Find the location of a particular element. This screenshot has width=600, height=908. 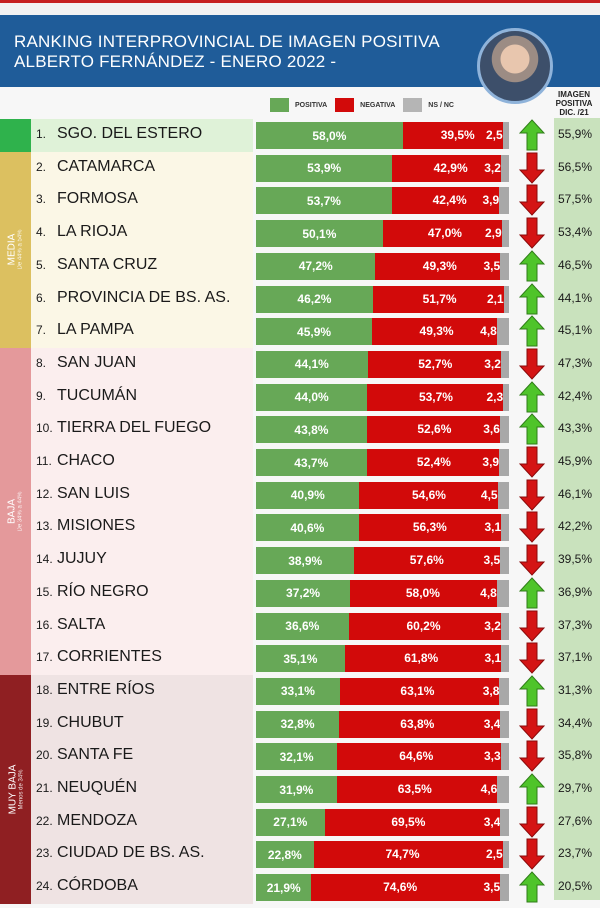

rank-number: 6. is located at coordinates (41, 297).